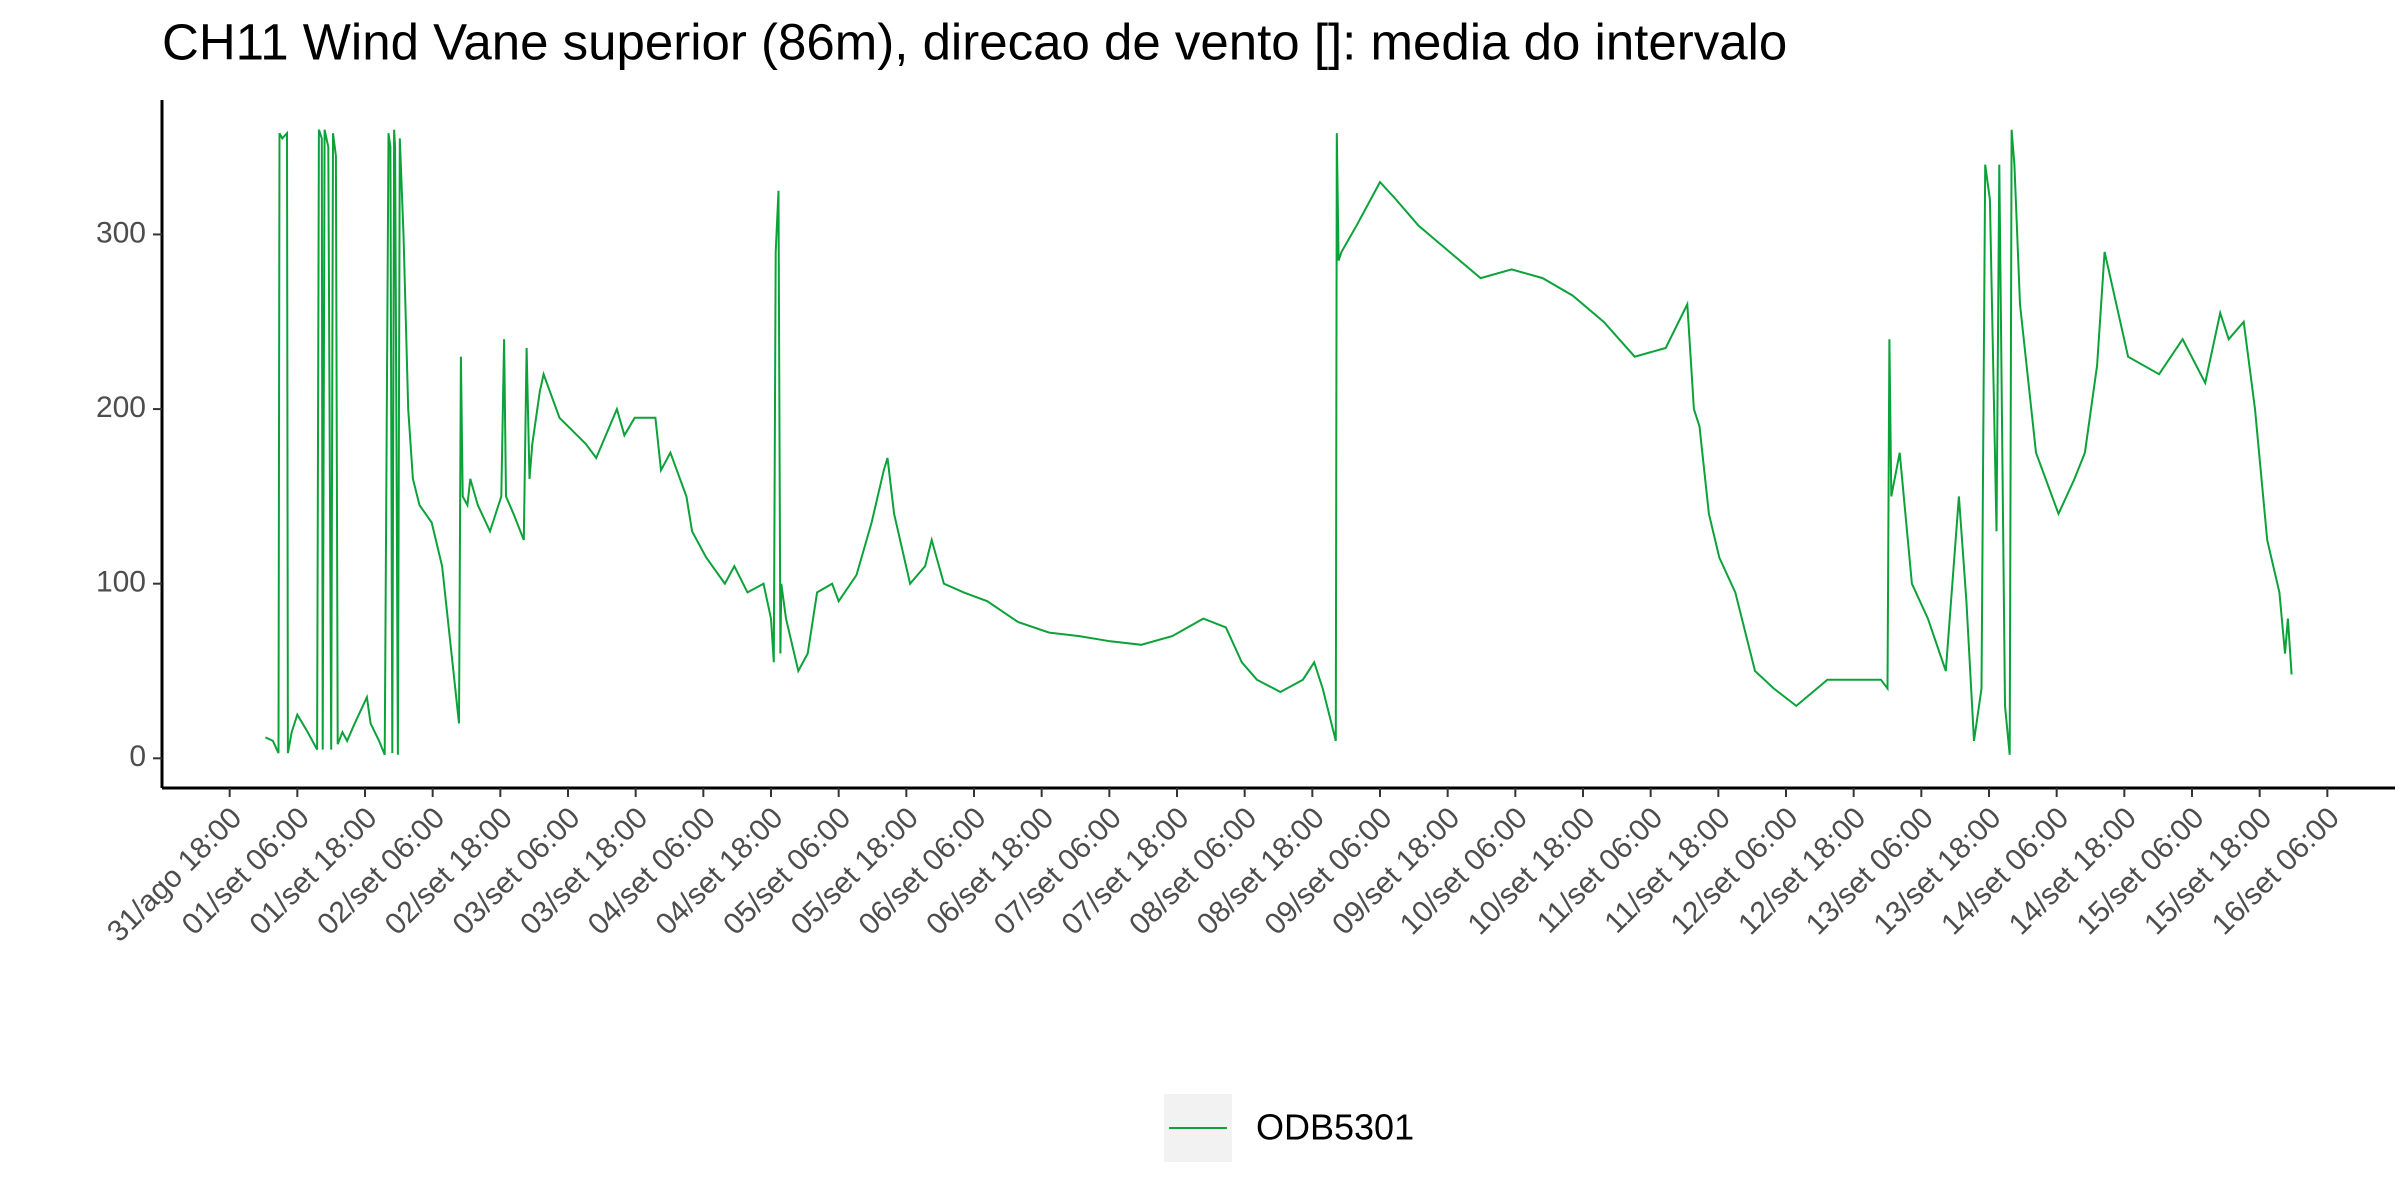 The height and width of the screenshot is (1200, 2400). Describe the element at coordinates (1335, 1127) in the screenshot. I see `legend-label: ODB5301` at that location.